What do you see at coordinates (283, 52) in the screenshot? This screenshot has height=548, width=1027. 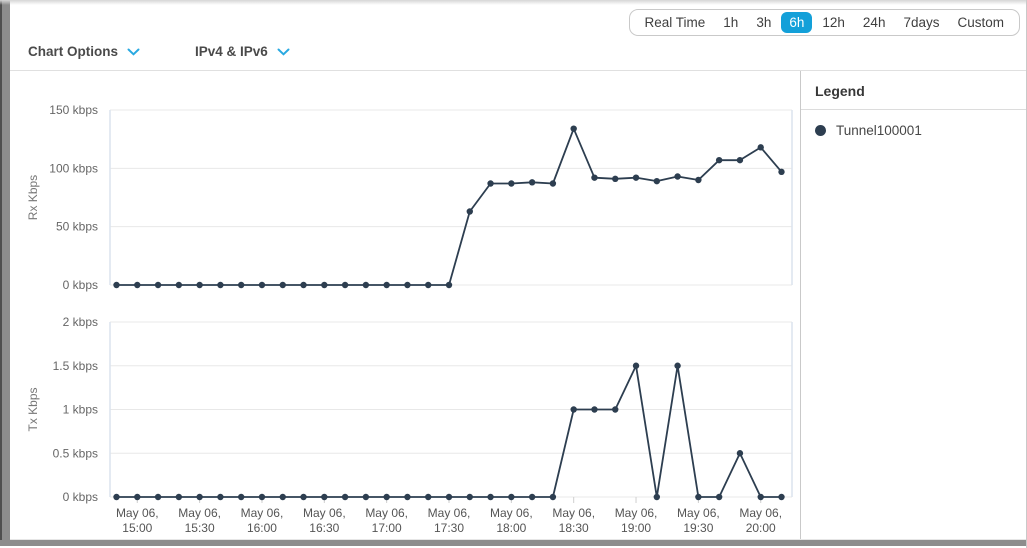 I see `chevron-down-icon` at bounding box center [283, 52].